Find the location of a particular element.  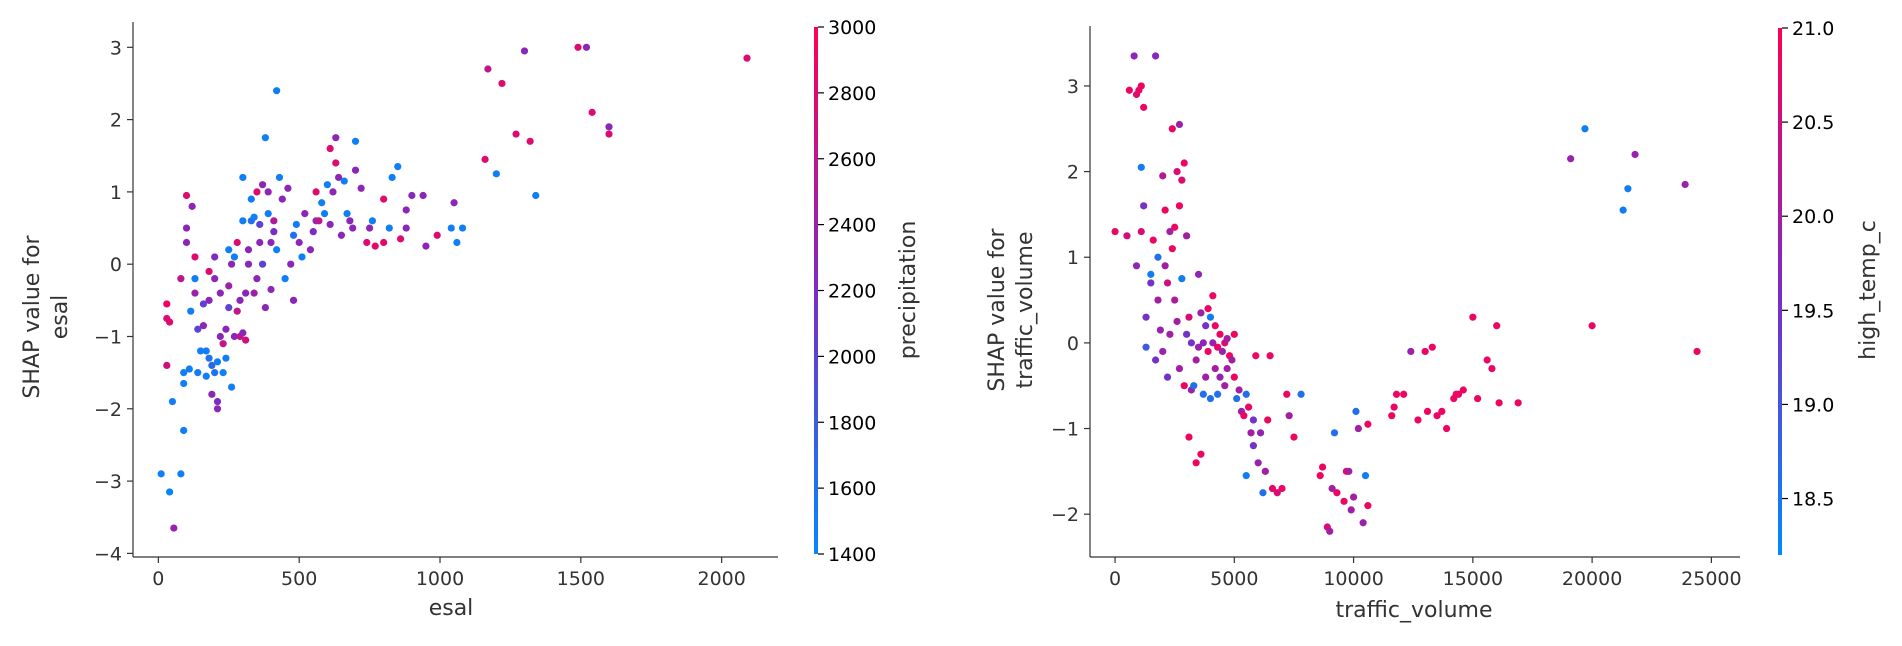

colorbar-tick-label: 2400 is located at coordinates (852, 226).